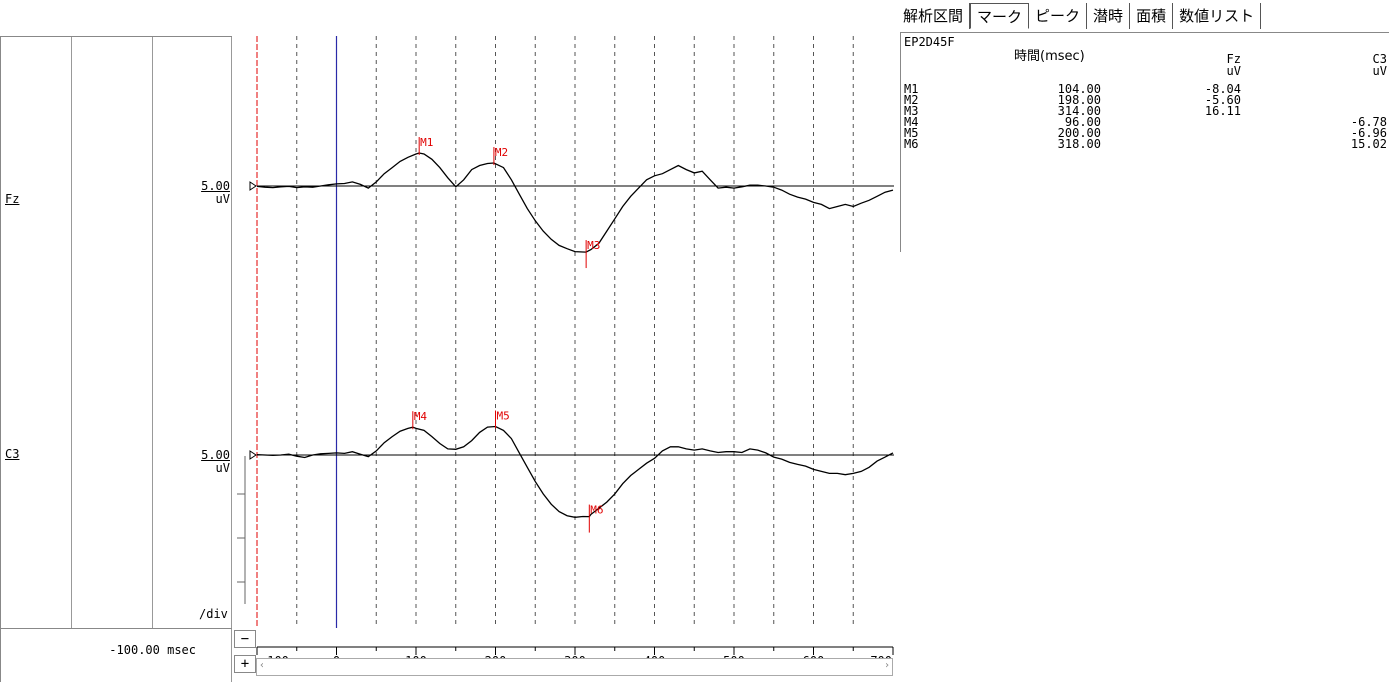  I want to click on channel-scale-fz: 5.00 uV, so click(210, 193).